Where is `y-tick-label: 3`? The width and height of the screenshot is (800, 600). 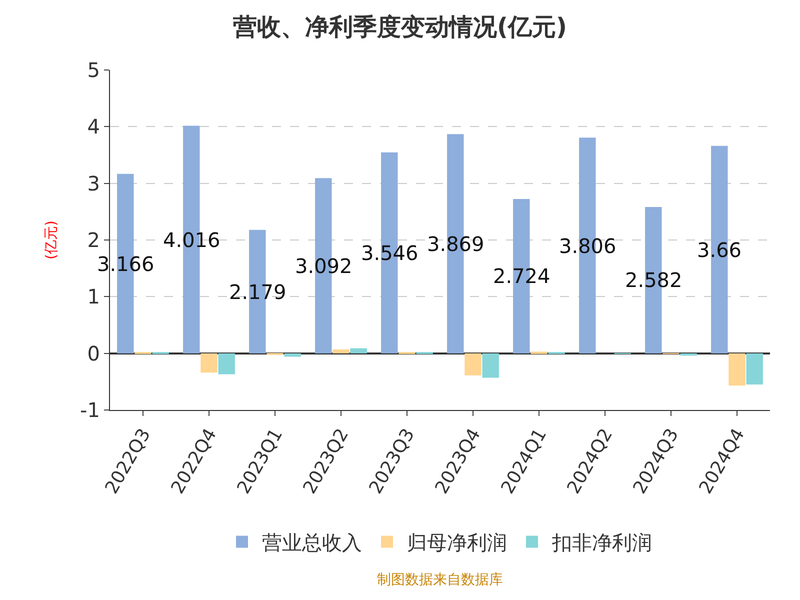 y-tick-label: 3 is located at coordinates (93, 183).